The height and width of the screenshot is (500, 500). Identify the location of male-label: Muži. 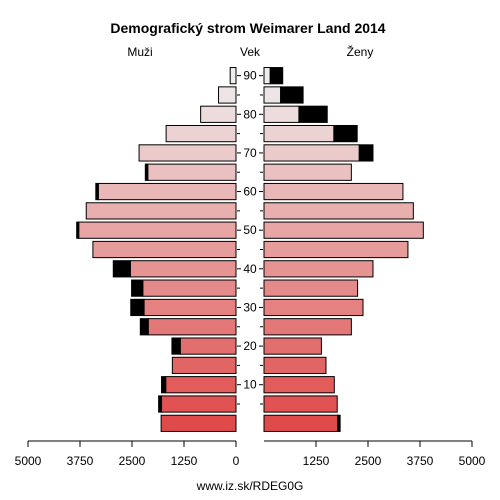
(139, 52).